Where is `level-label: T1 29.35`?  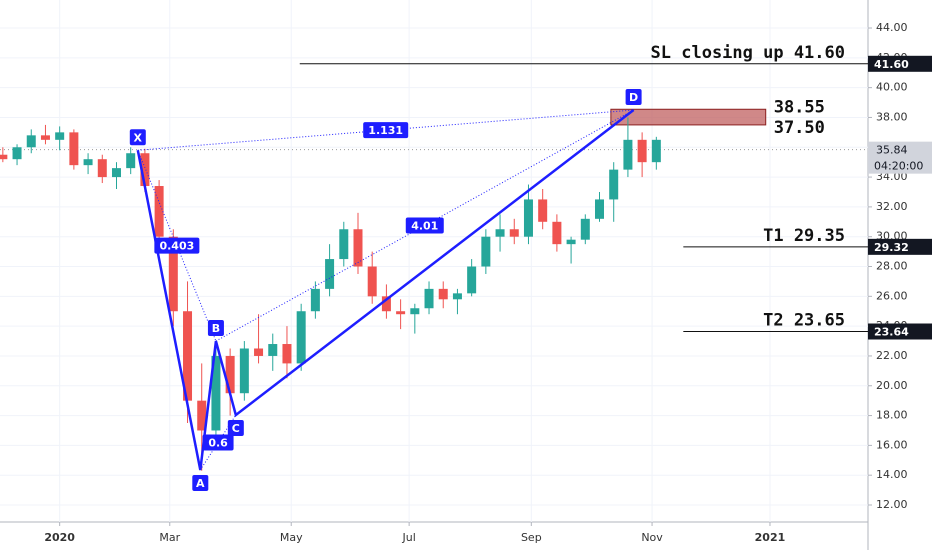
level-label: T1 29.35 is located at coordinates (804, 236).